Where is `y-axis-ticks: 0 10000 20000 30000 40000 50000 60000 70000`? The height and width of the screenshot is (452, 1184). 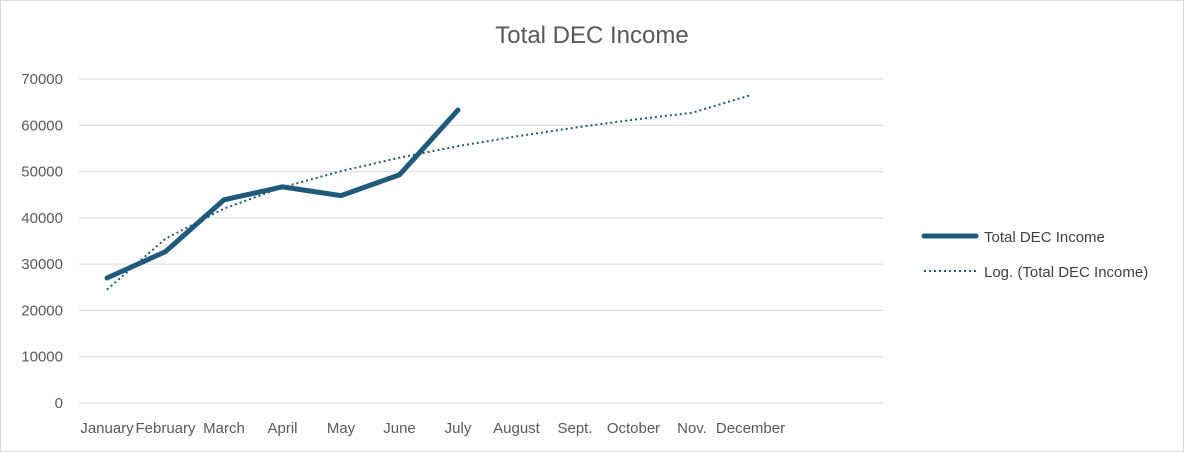 y-axis-ticks: 0 10000 20000 30000 40000 50000 60000 70000 is located at coordinates (42, 241).